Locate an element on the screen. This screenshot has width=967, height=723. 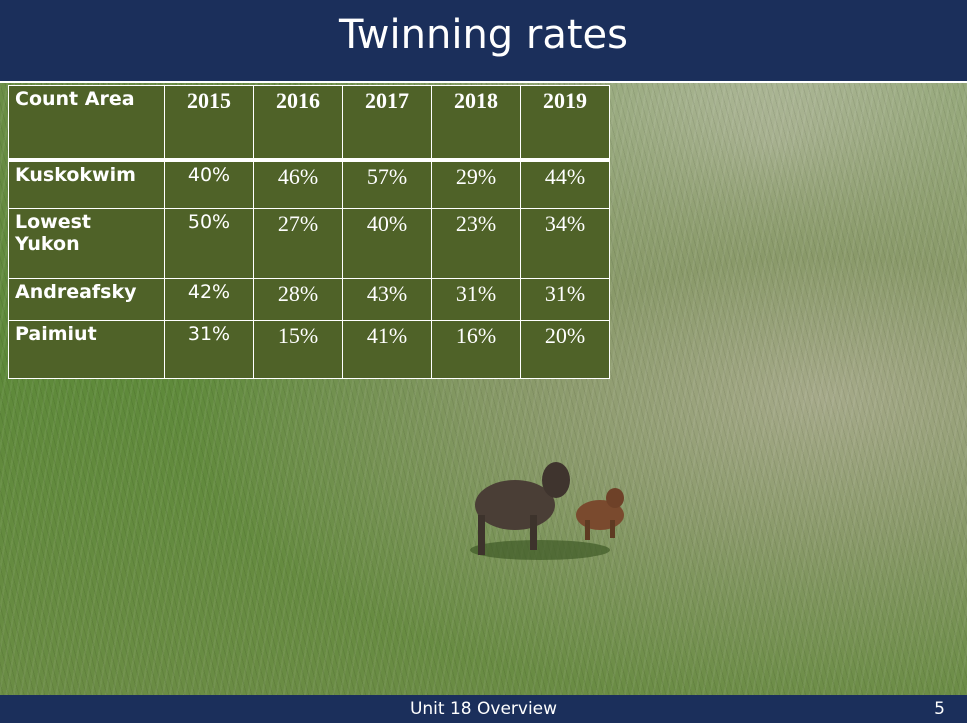
cell: 43% is located at coordinates (387, 299).